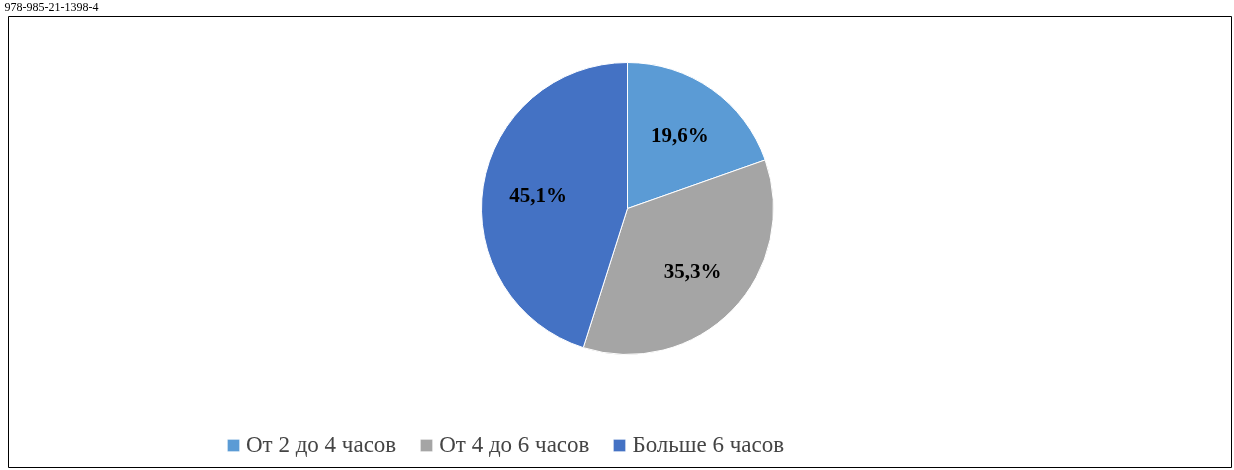  I want to click on text: 978-985-21-1398-4, so click(51, 7).